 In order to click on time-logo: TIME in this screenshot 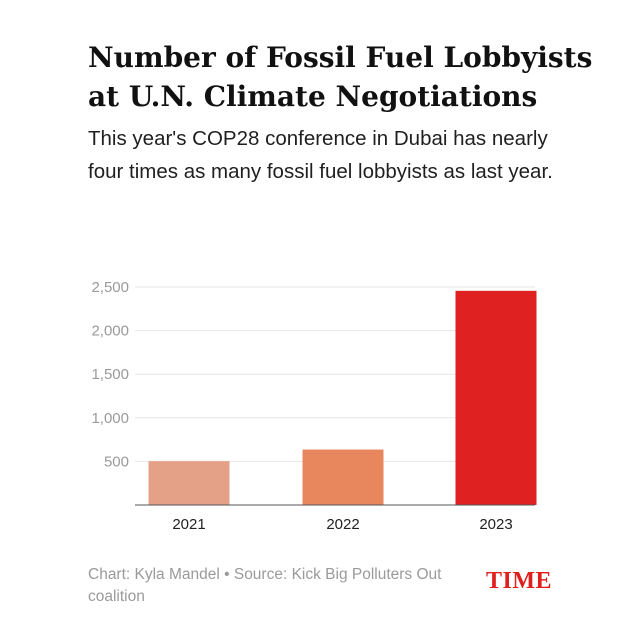, I will do `click(519, 581)`.